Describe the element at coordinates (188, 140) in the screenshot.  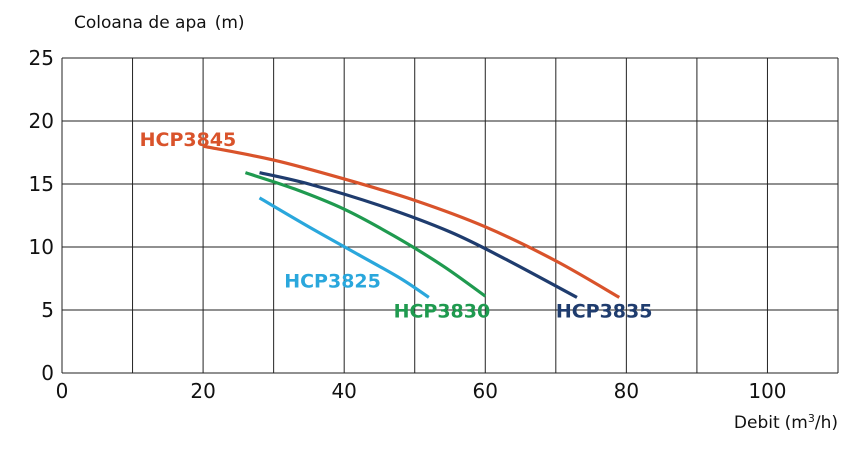
I see `series-label-hcp3845: HCP3845` at that location.